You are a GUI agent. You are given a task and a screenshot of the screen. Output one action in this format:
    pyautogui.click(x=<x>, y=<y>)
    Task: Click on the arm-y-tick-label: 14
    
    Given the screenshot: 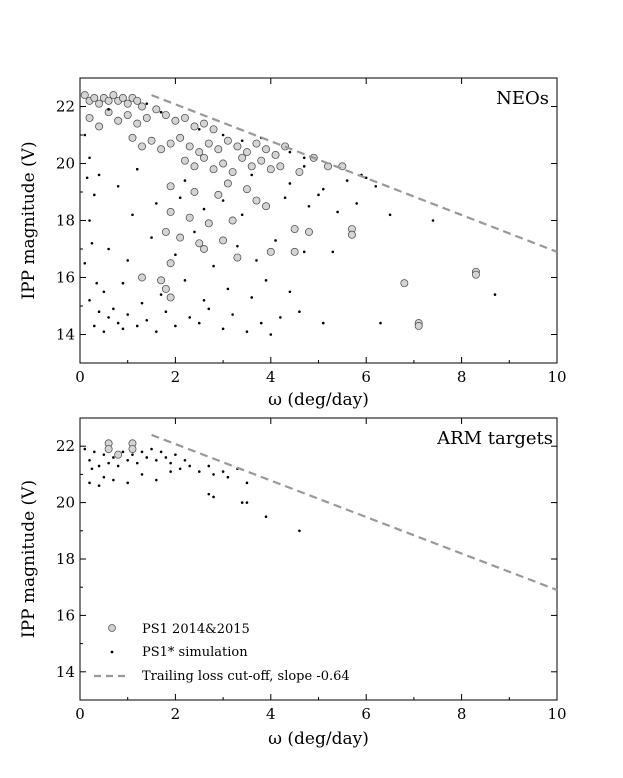 What is the action you would take?
    pyautogui.click(x=65, y=672)
    